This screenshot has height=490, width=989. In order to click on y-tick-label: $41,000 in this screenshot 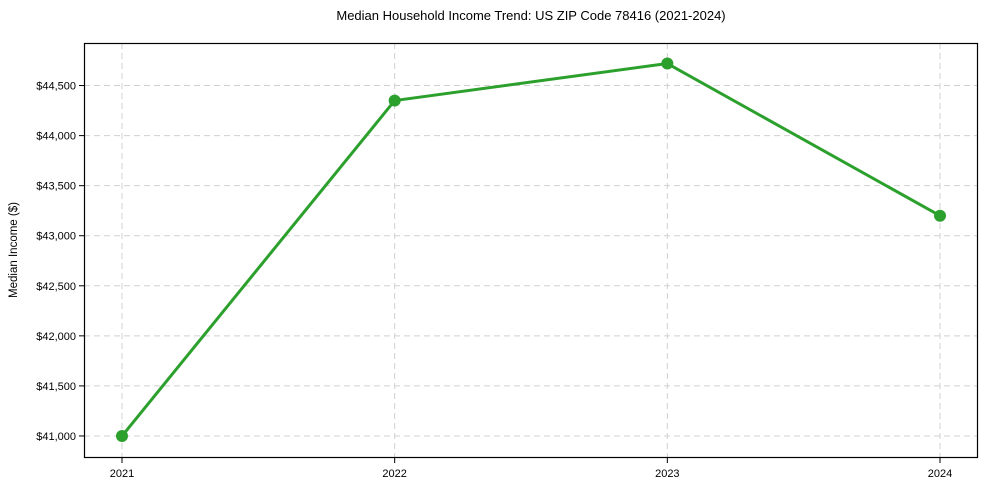, I will do `click(56, 437)`.